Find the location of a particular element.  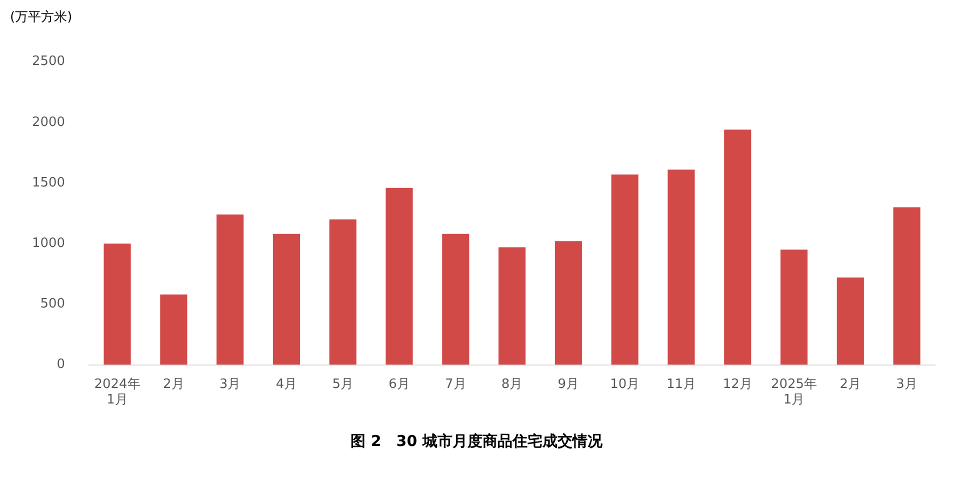

x-tick-label: 2025年 1月 is located at coordinates (794, 392).